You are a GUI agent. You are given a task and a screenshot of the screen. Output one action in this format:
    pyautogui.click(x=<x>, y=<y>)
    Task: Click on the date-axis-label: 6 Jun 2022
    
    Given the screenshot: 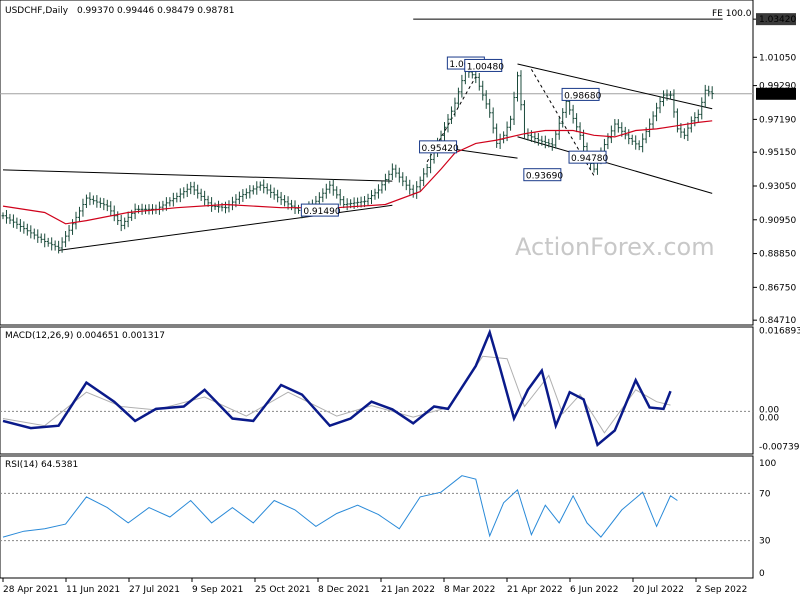 What is the action you would take?
    pyautogui.click(x=594, y=590)
    